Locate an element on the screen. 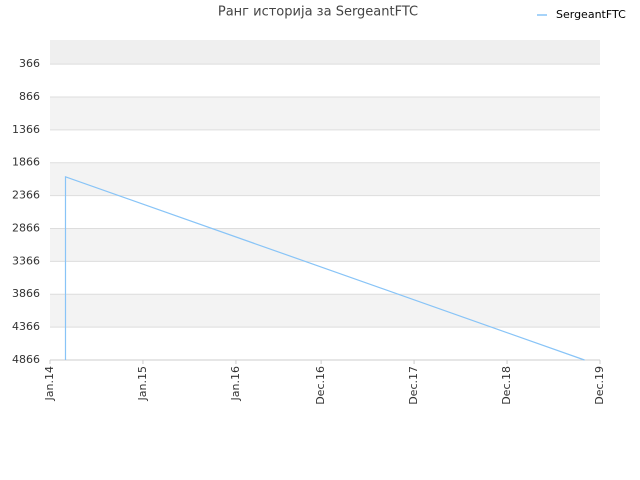  x-tick-label: Dec.18 is located at coordinates (506, 385).